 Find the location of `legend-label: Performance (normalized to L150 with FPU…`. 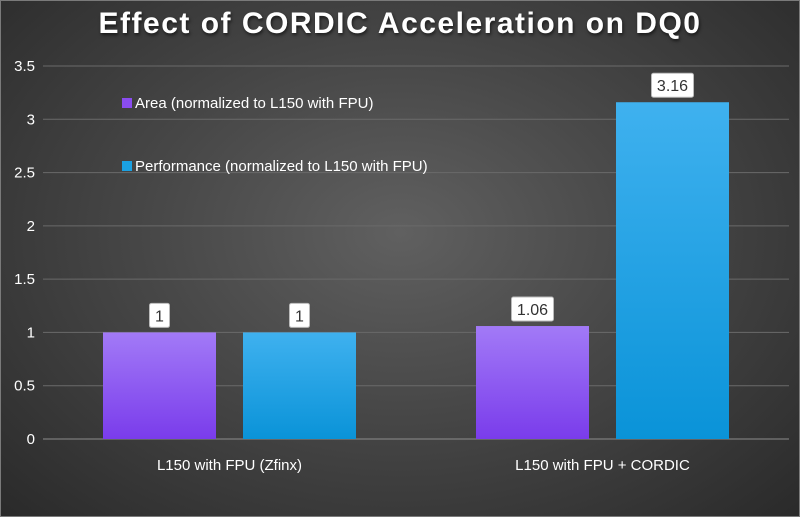

legend-label: Performance (normalized to L150 with FPU… is located at coordinates (281, 166).